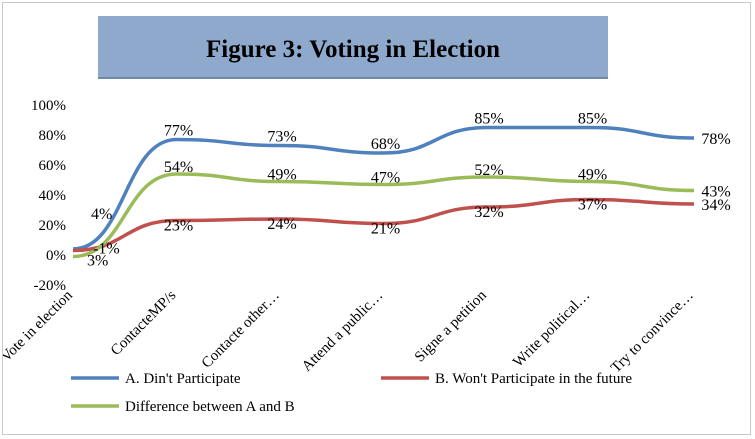  I want to click on data-label: 43%, so click(715, 192).